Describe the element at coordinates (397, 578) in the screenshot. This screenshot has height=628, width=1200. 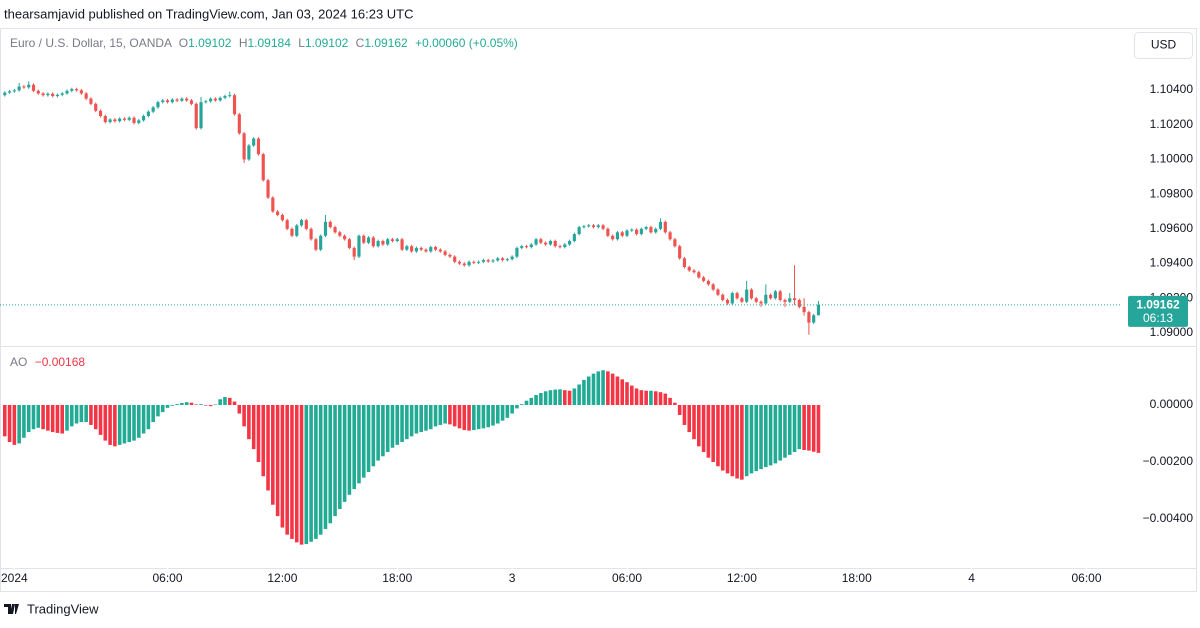
I see `x-tick-label: 18:00` at that location.